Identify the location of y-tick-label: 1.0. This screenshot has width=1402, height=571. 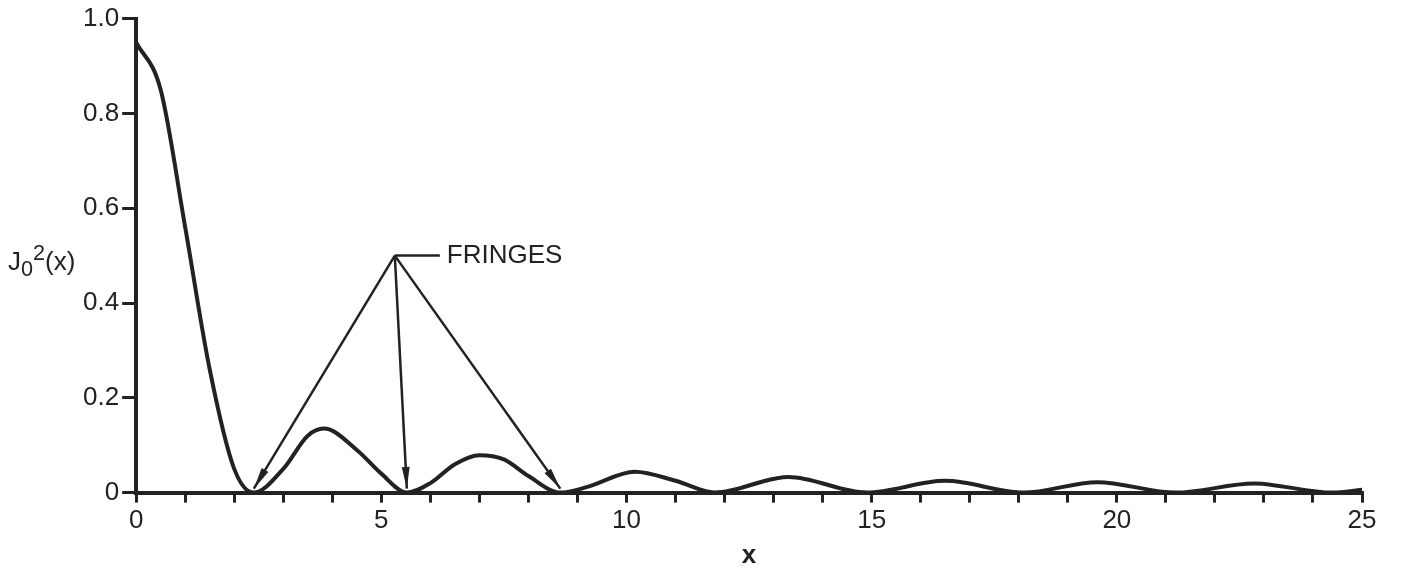
(101, 16).